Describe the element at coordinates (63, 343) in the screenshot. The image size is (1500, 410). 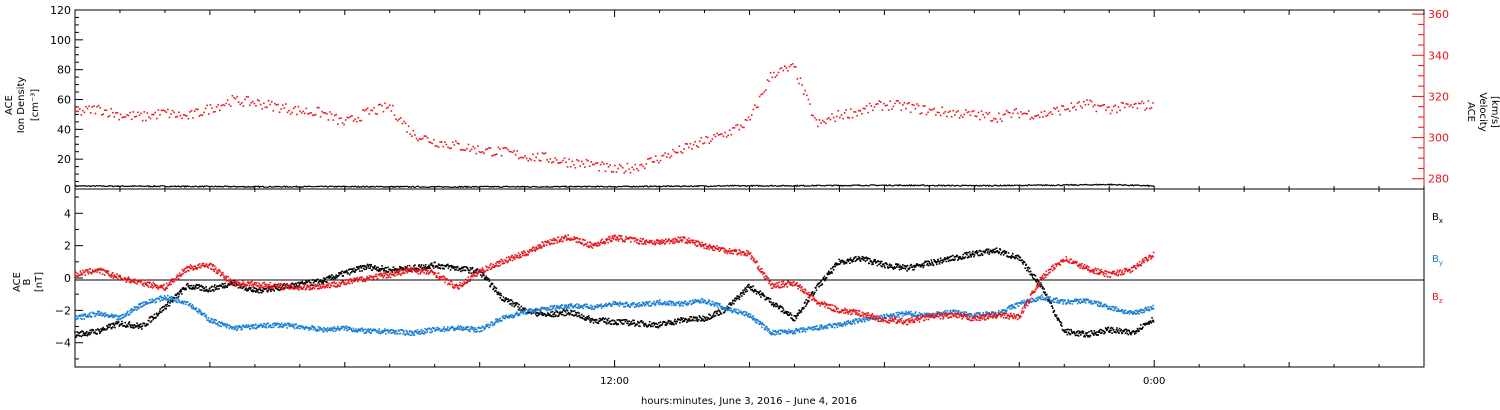
I see `bfield-y-tick-label: −4` at that location.